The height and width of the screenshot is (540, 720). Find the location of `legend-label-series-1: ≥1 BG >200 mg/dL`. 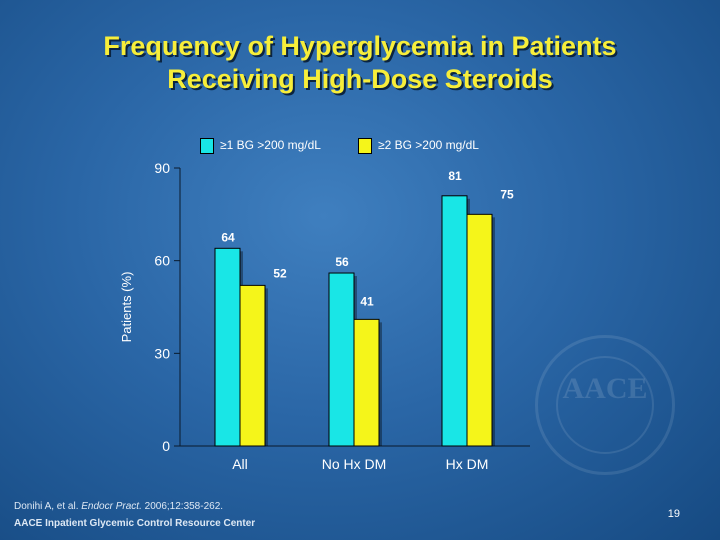

legend-label-series-1: ≥1 BG >200 mg/dL is located at coordinates (270, 145).